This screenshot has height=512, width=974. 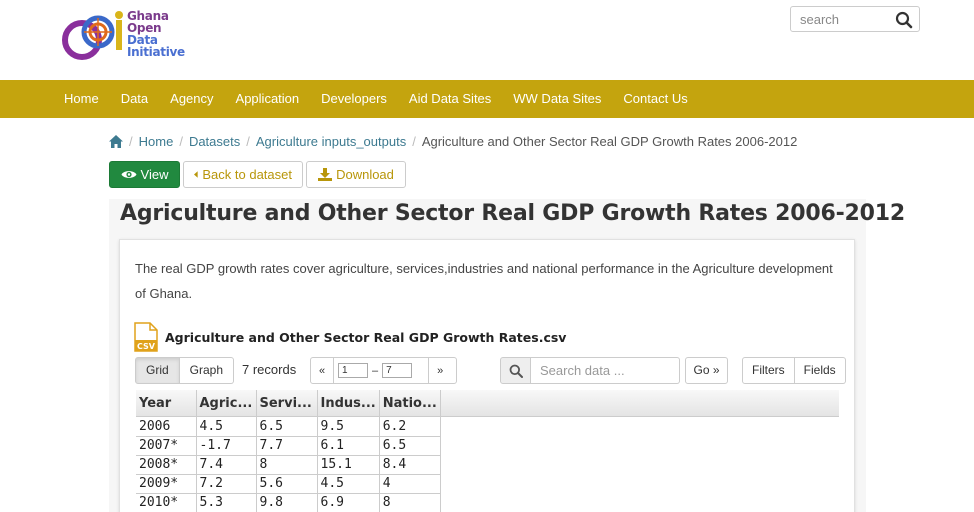 I want to click on table-cell: 7.2, so click(x=226, y=484).